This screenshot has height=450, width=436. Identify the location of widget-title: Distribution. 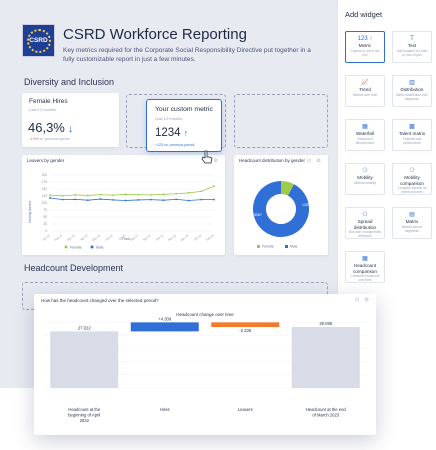
(412, 89).